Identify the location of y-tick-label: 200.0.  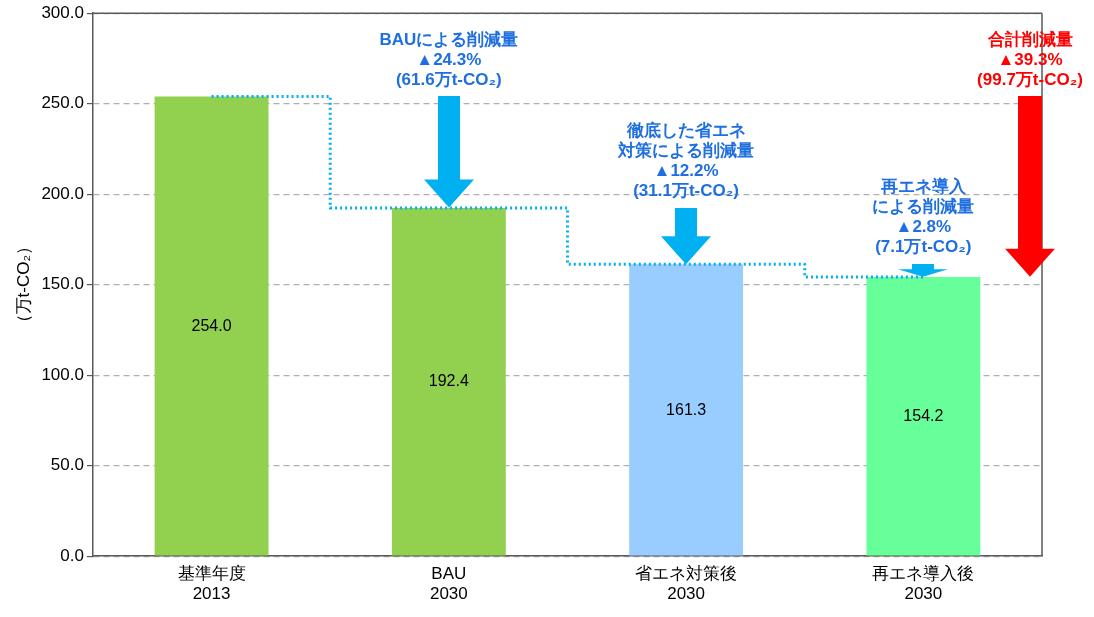
(62, 193).